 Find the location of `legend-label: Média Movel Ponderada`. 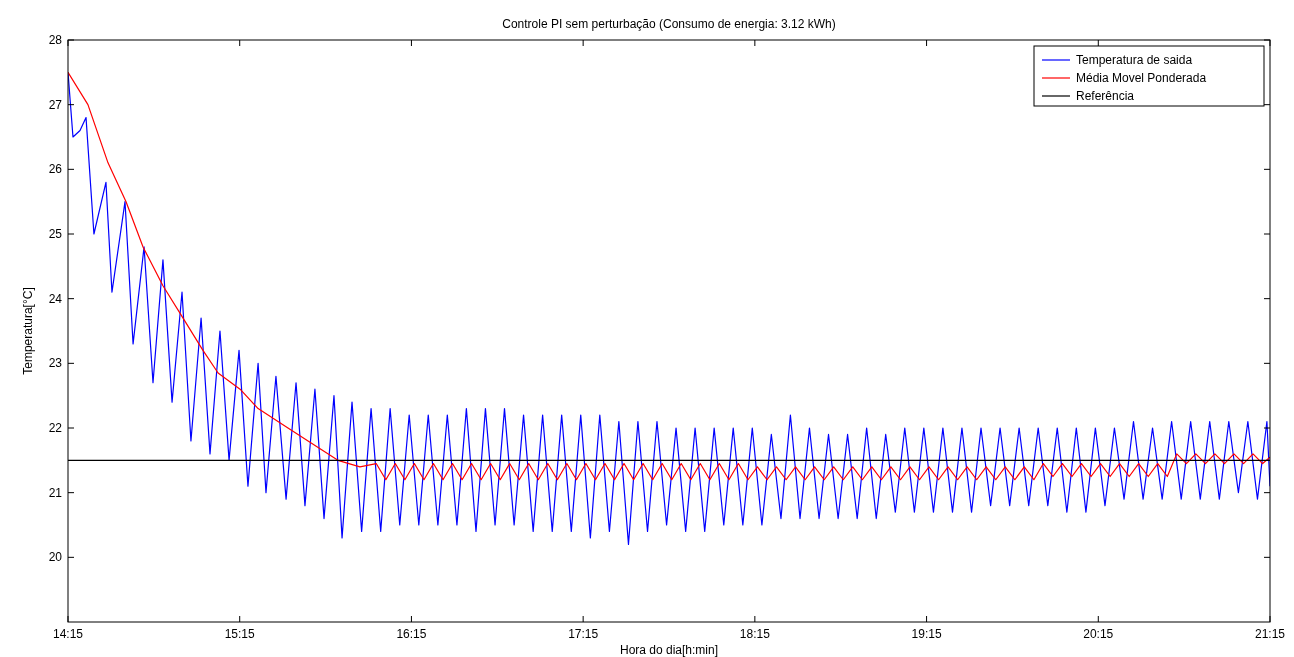

legend-label: Média Movel Ponderada is located at coordinates (1141, 78).